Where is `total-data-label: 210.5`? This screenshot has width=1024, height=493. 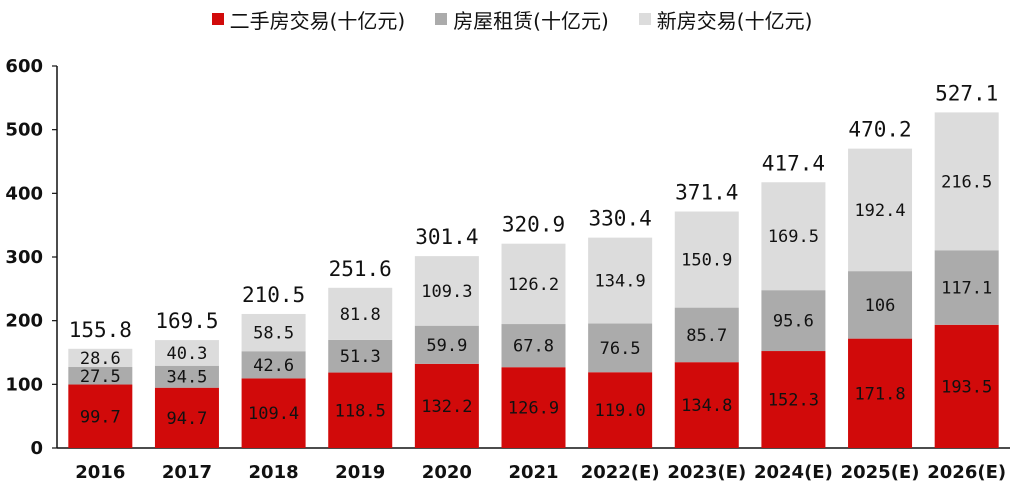
total-data-label: 210.5 is located at coordinates (273, 295).